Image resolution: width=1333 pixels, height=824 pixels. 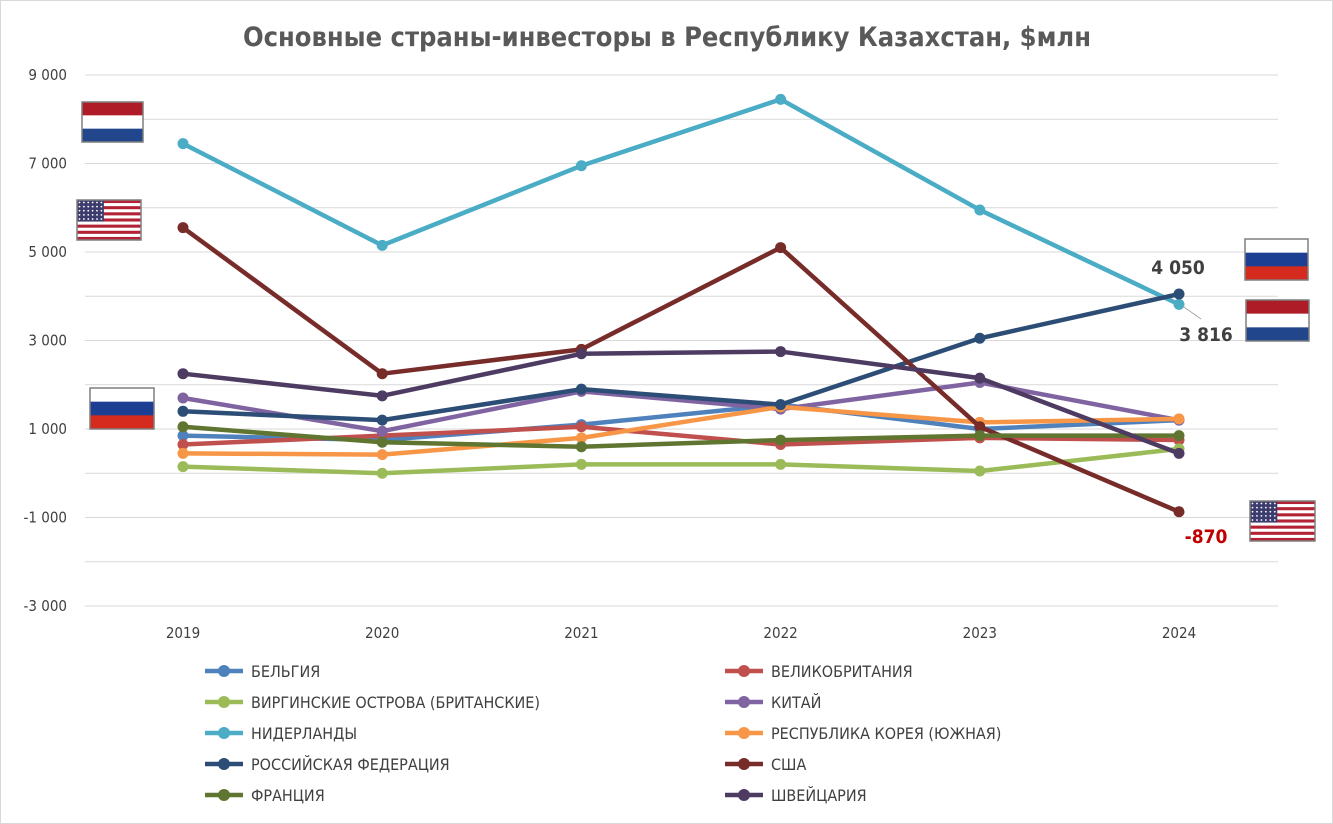 What do you see at coordinates (288, 795) in the screenshot?
I see `legend-label: ФРАНЦИЯ` at bounding box center [288, 795].